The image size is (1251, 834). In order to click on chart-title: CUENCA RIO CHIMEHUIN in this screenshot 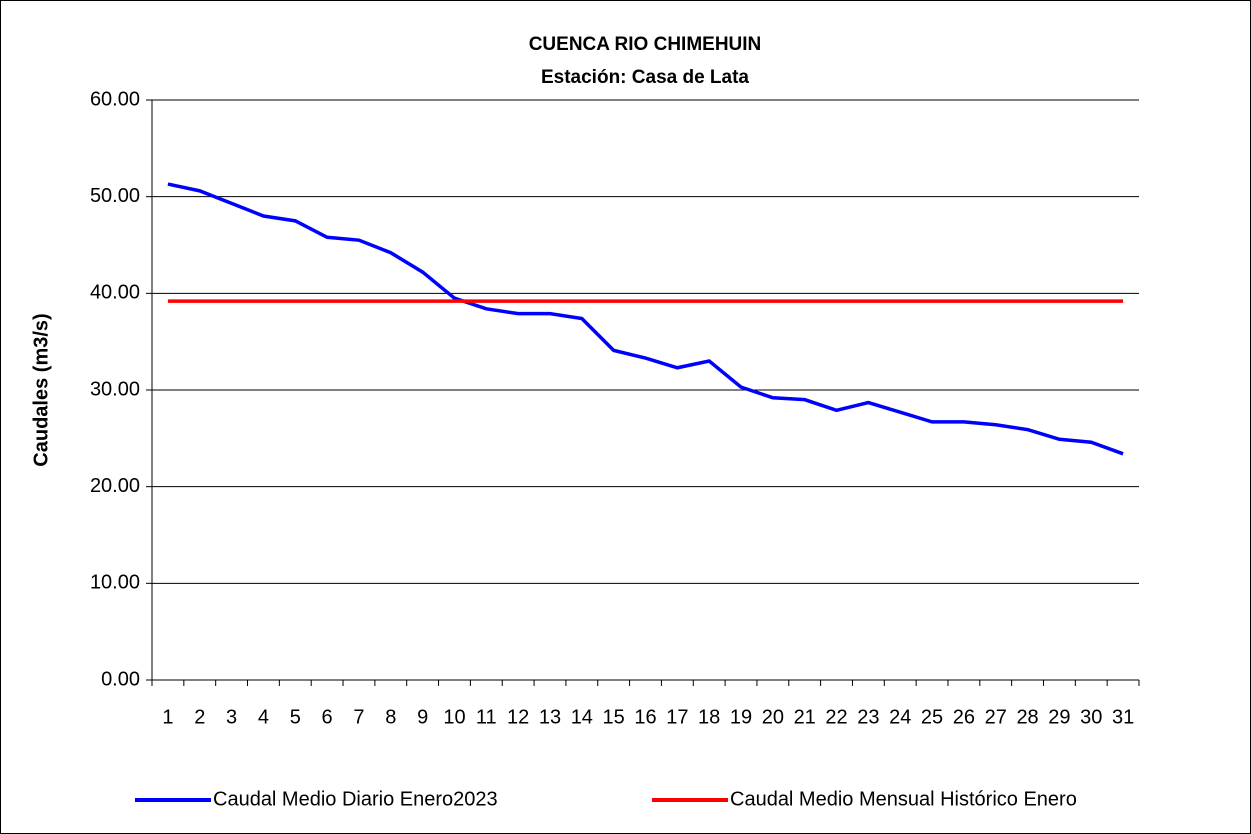, I will do `click(645, 44)`.